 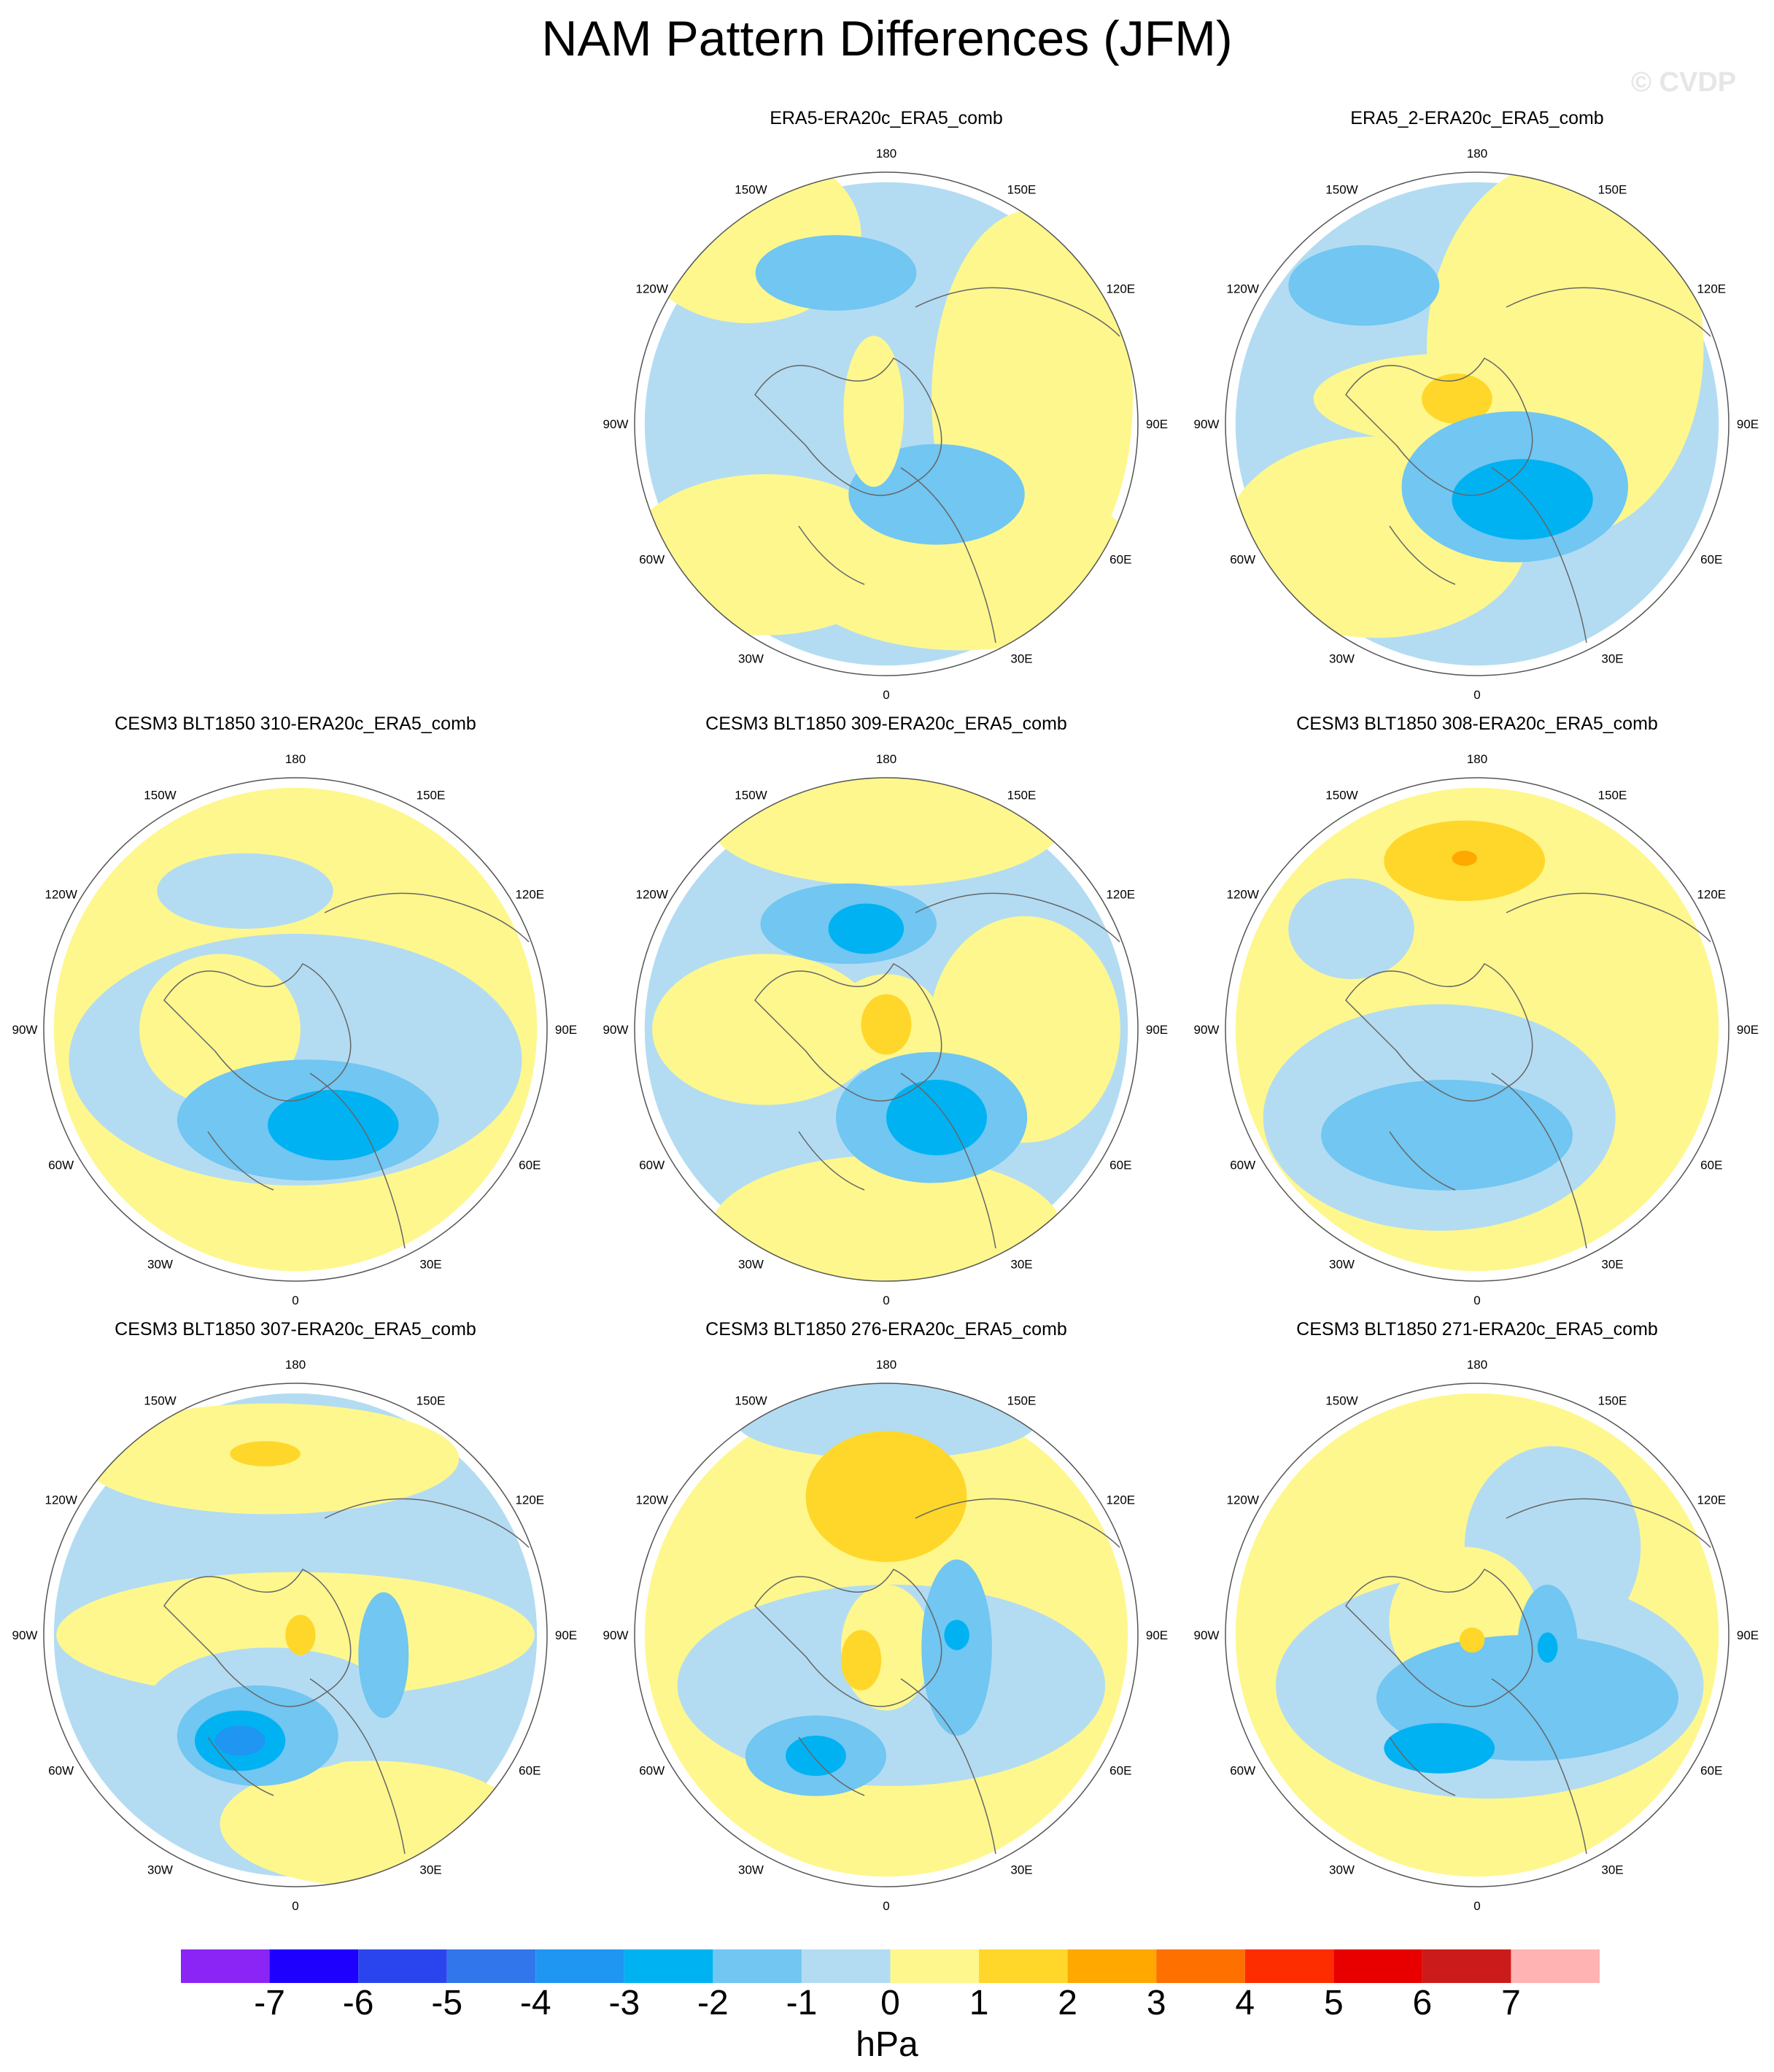 I want to click on colorbar-tick-label: 2, so click(x=1067, y=2003).